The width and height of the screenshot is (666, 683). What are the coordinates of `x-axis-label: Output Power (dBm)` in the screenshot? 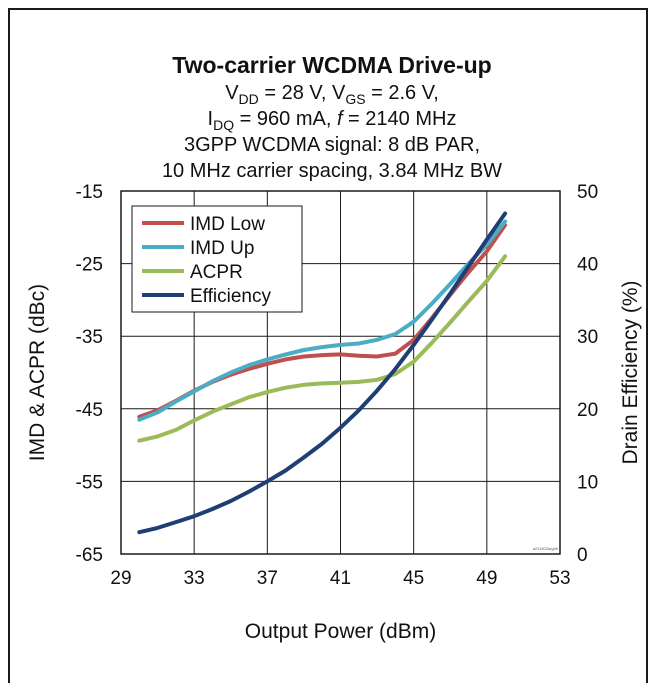 It's located at (340, 631).